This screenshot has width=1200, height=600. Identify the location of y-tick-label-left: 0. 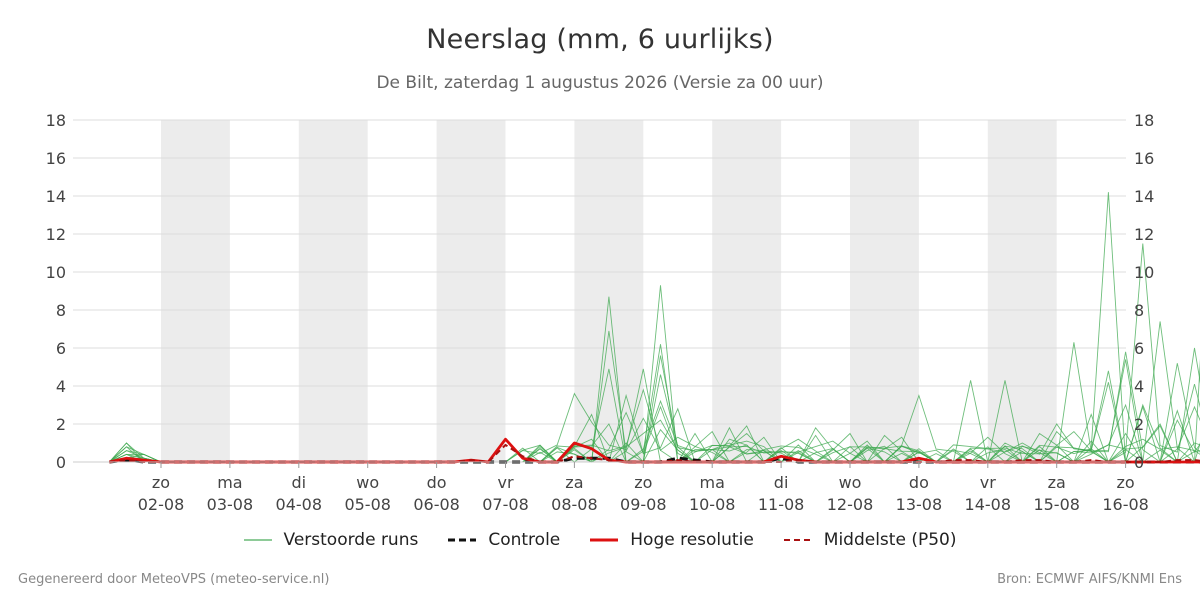
(61, 462).